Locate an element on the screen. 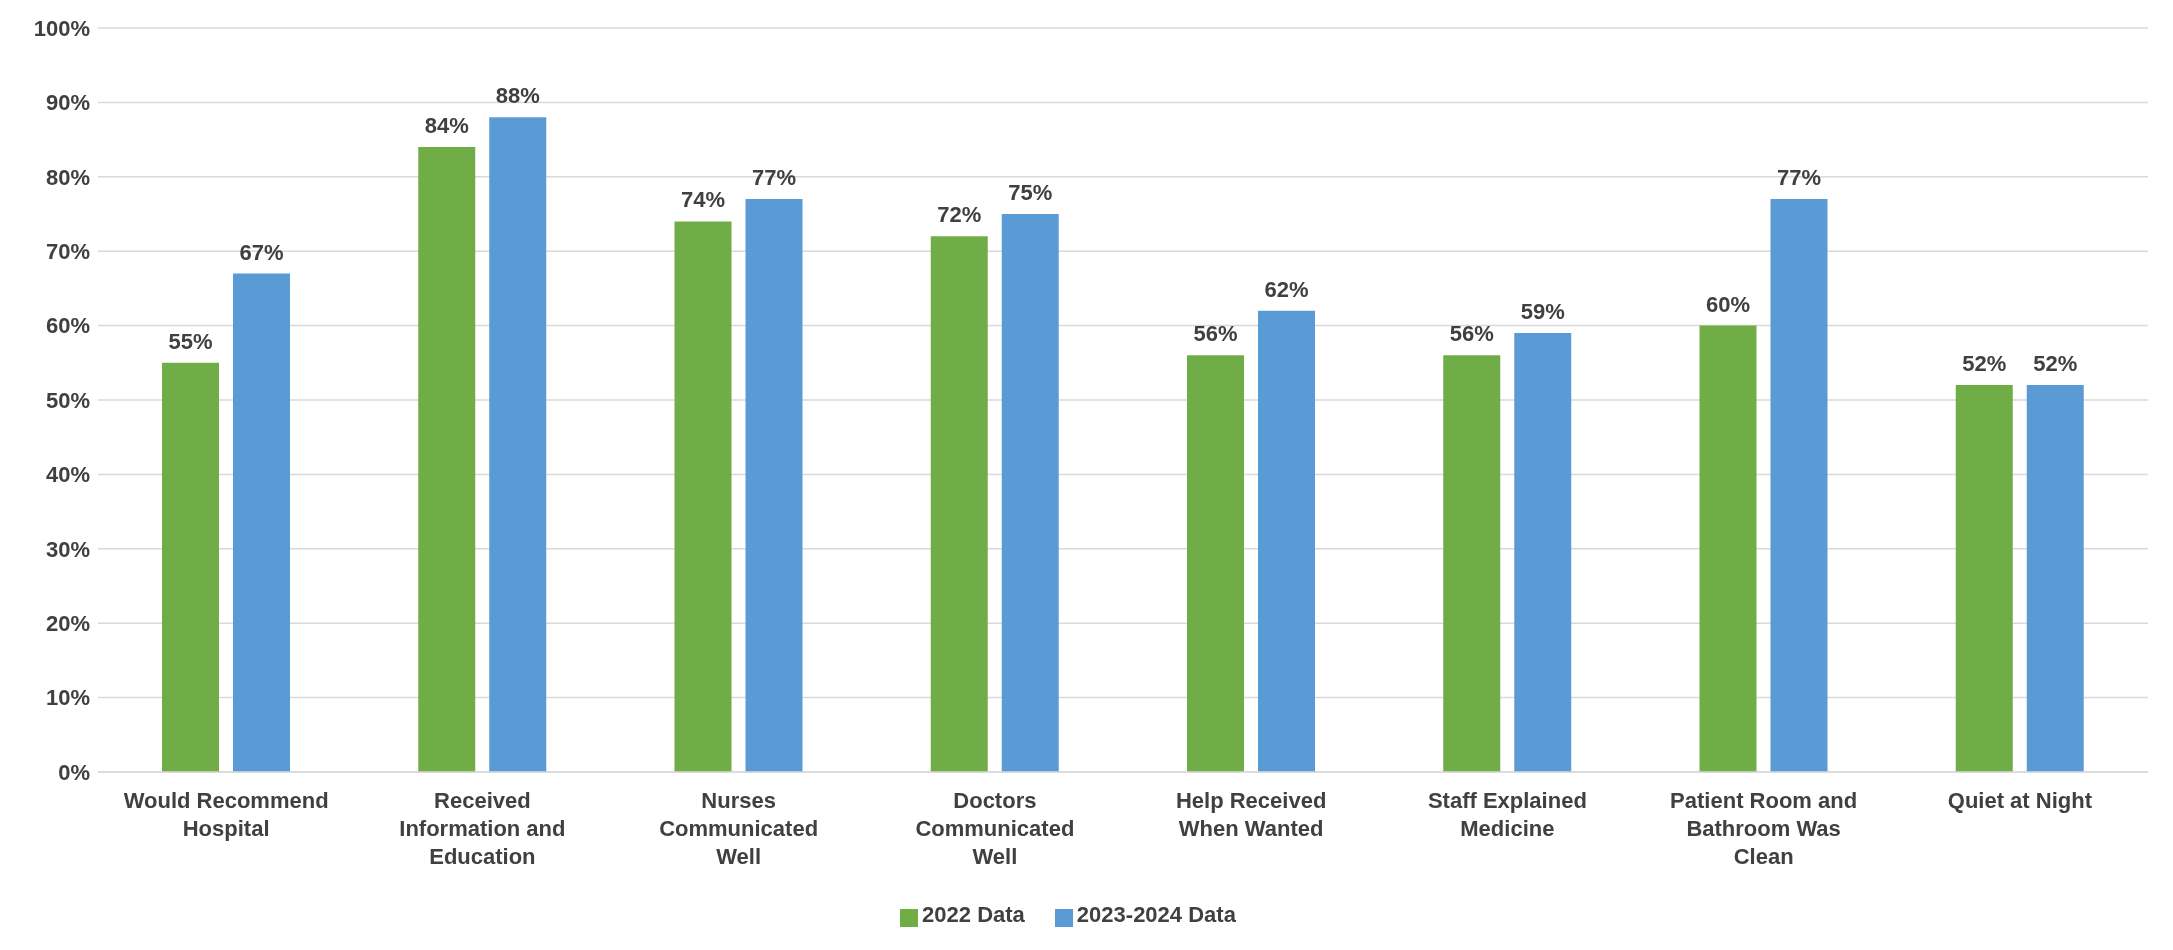  x-tick-label: Received Information and Education is located at coordinates (482, 828).